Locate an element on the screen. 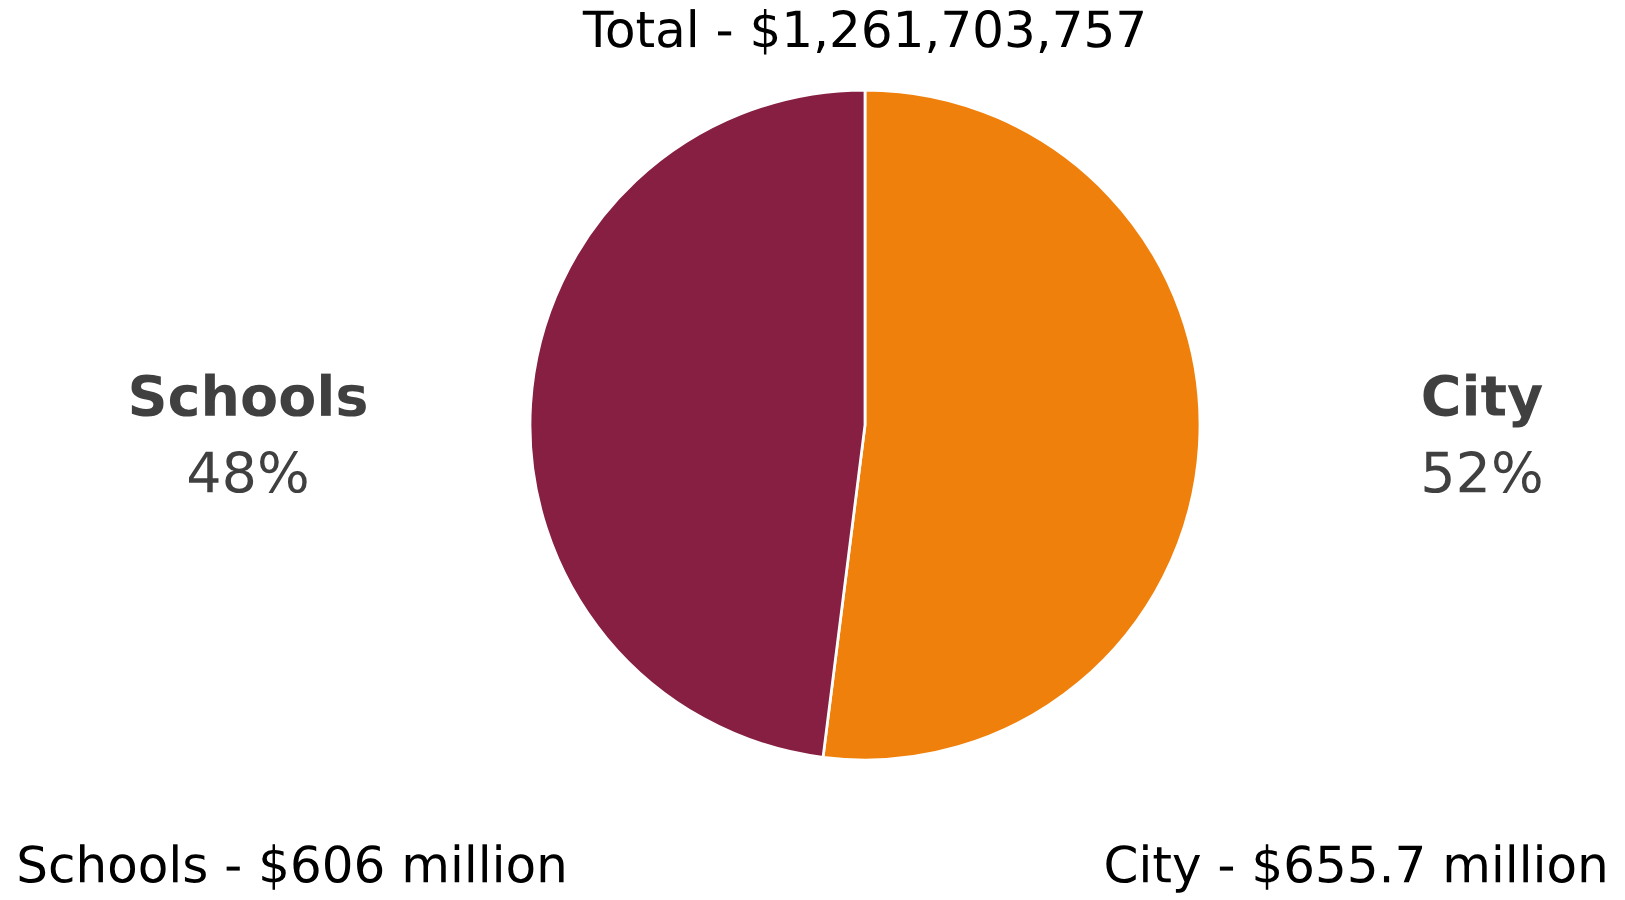 The image size is (1625, 900). slice-label: Schools is located at coordinates (248, 395).